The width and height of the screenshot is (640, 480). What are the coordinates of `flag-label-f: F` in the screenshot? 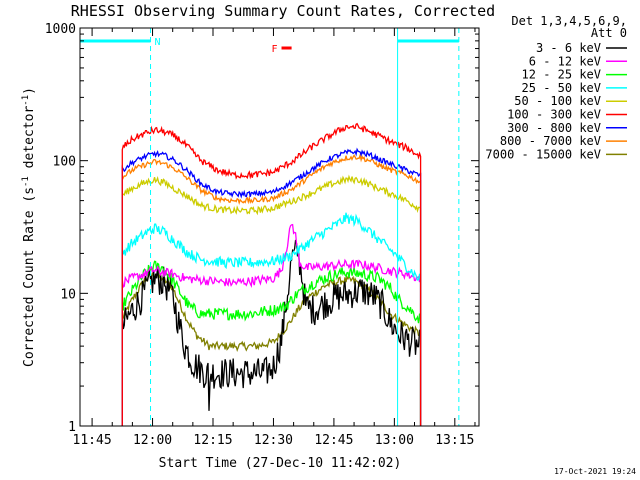 It's located at (274, 49).